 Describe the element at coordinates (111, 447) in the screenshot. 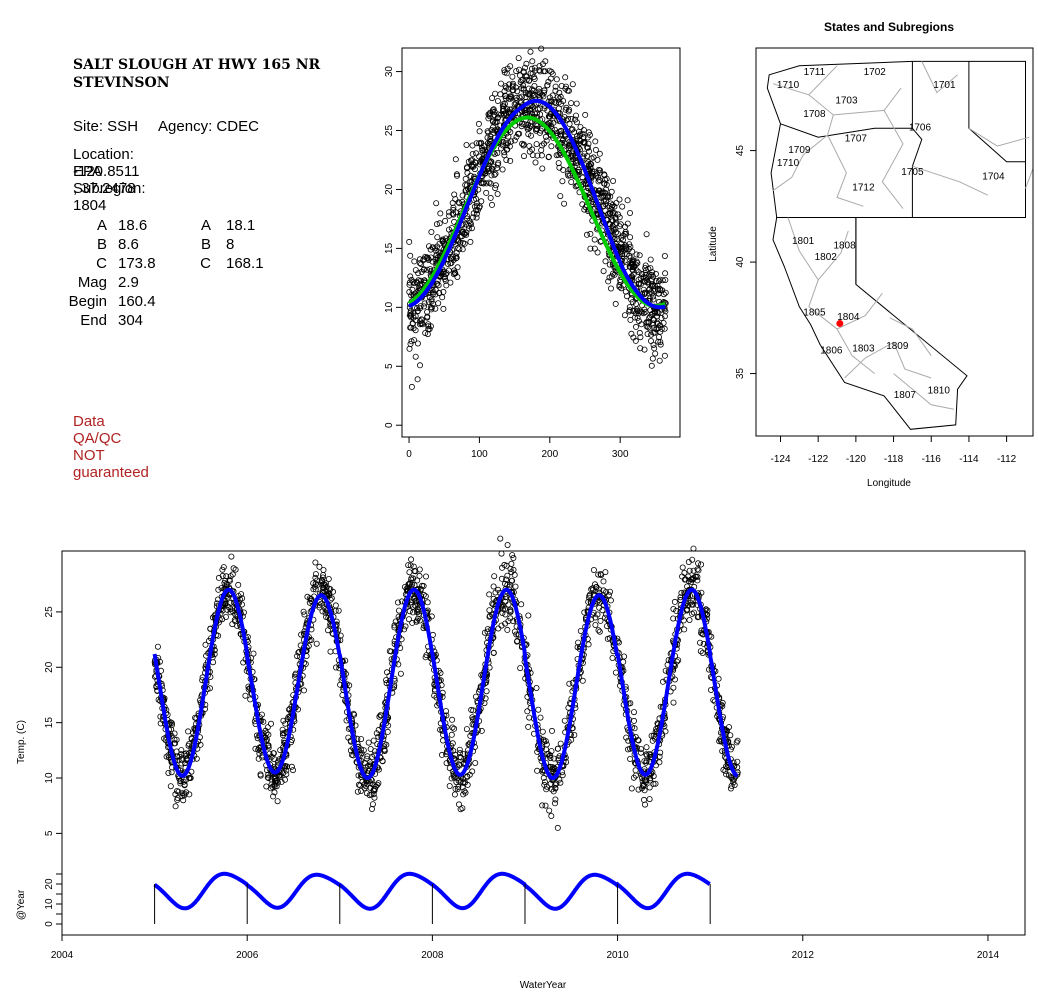

I see `qa-note: Data QA/QC NOT guaranteed` at that location.